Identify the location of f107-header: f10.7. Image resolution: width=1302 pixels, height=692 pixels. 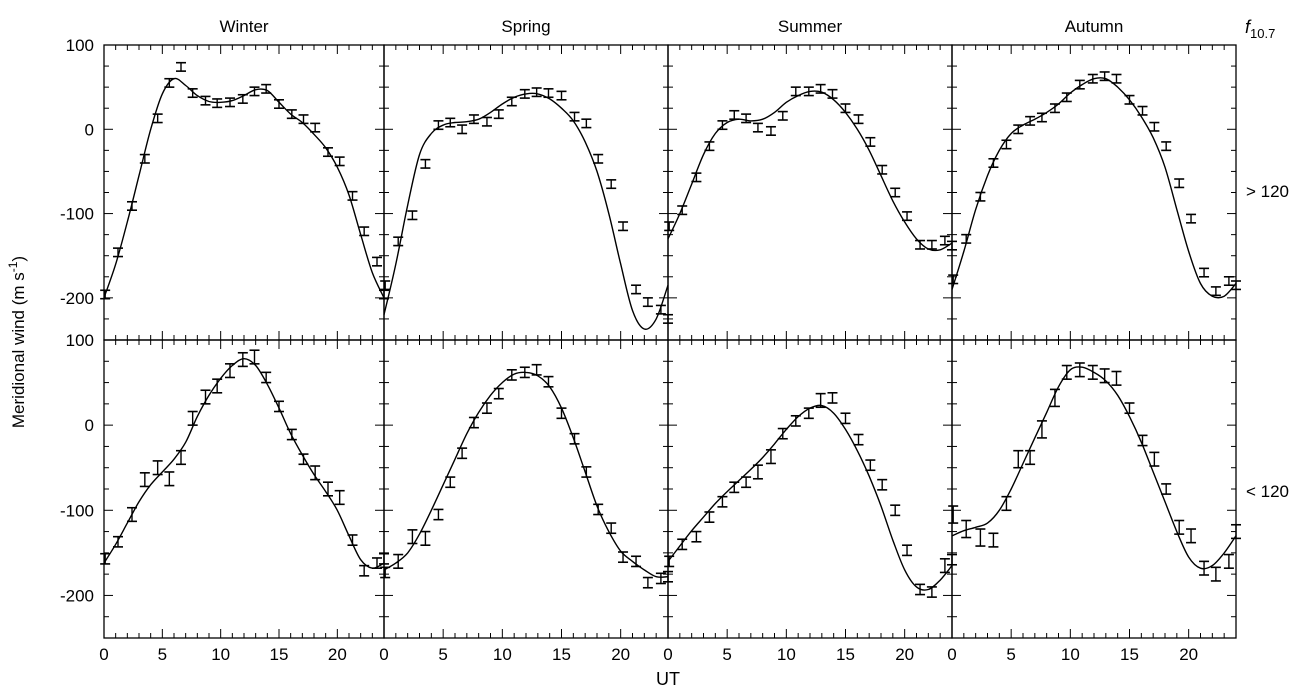
(1260, 29).